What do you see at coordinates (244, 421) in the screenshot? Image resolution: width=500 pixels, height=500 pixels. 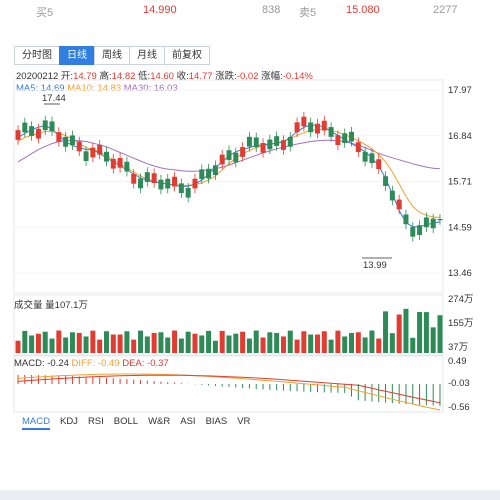 I see `indicator-vr: VR` at bounding box center [244, 421].